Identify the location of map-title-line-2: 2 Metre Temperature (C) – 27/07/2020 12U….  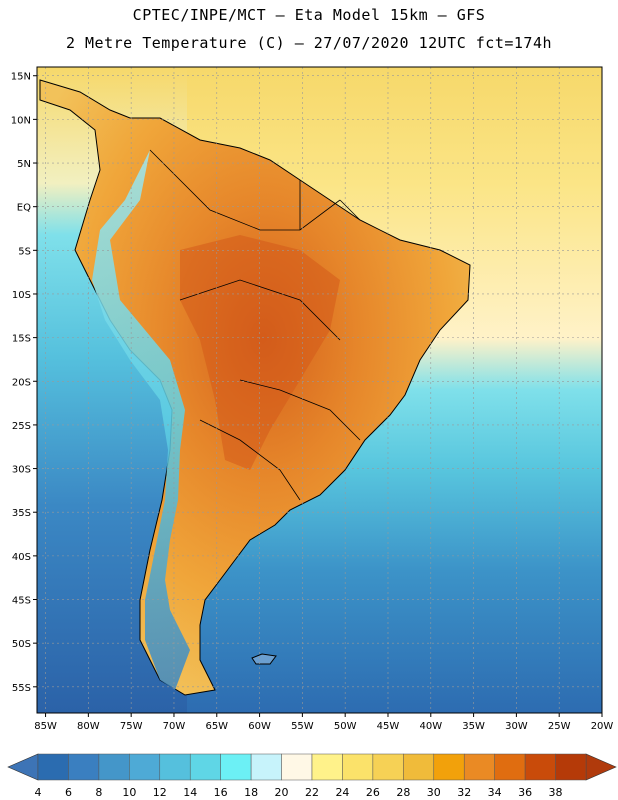
(309, 43).